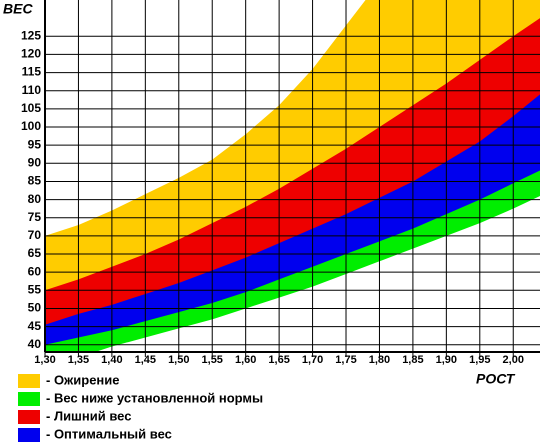 This screenshot has width=540, height=448. I want to click on y-tick-label: 70, so click(35, 235).